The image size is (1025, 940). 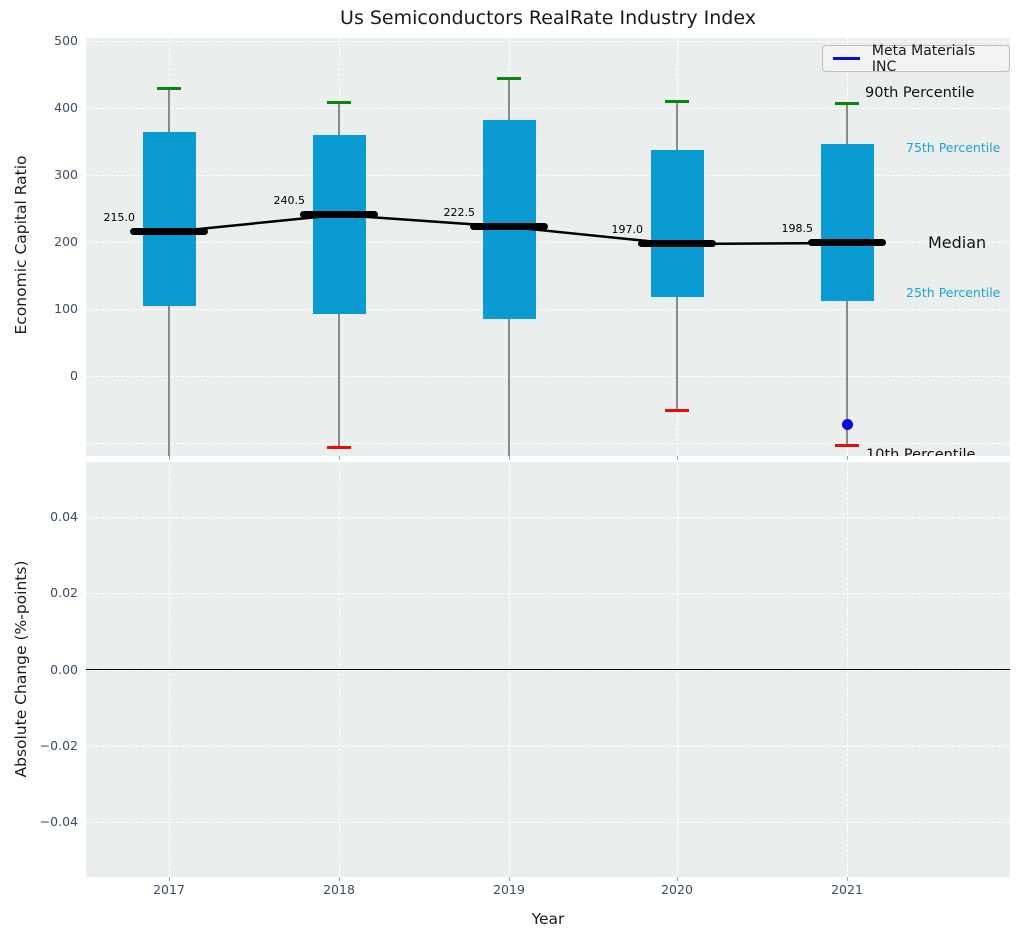 I want to click on top-y-tick-label: 500, so click(x=66, y=41).